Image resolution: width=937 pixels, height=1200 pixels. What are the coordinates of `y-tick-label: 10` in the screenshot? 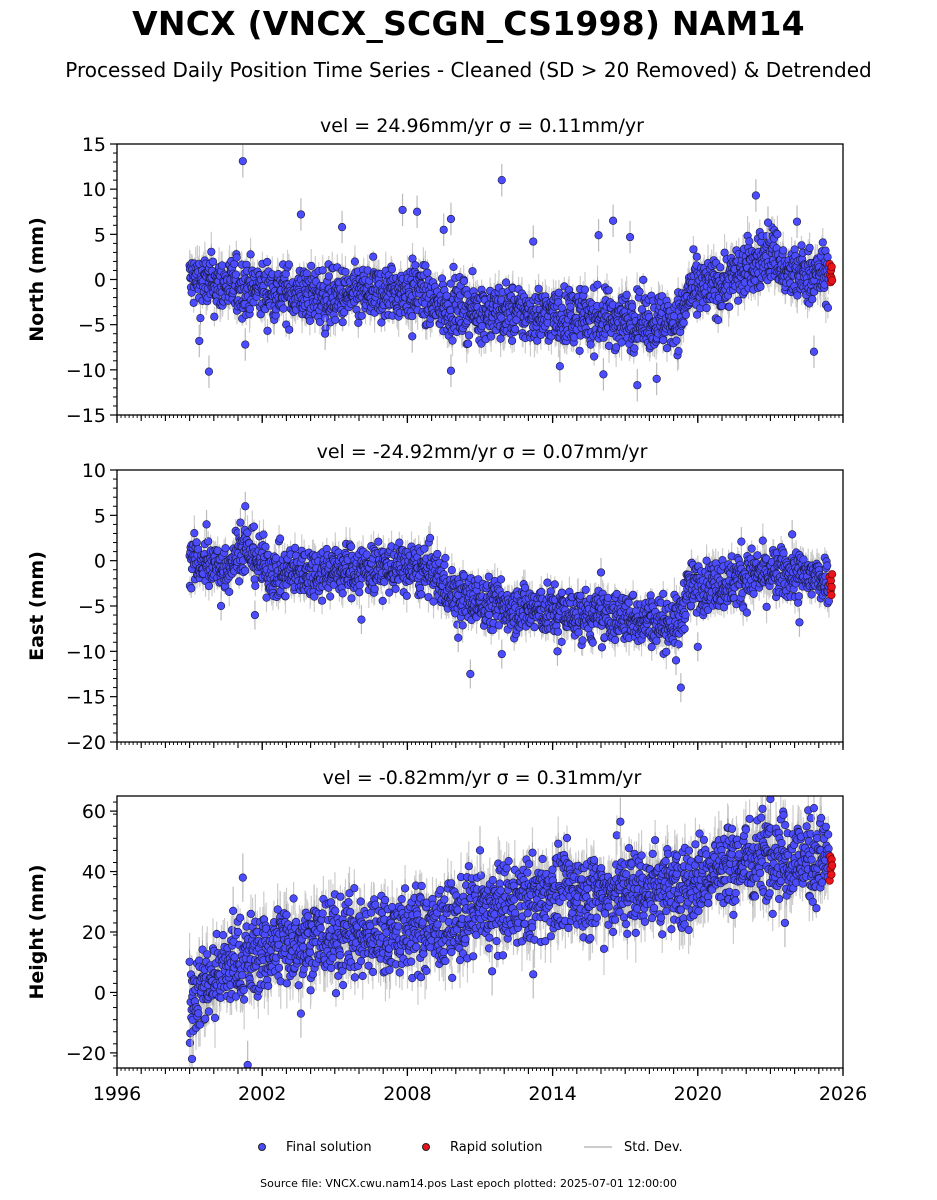 It's located at (94, 190).